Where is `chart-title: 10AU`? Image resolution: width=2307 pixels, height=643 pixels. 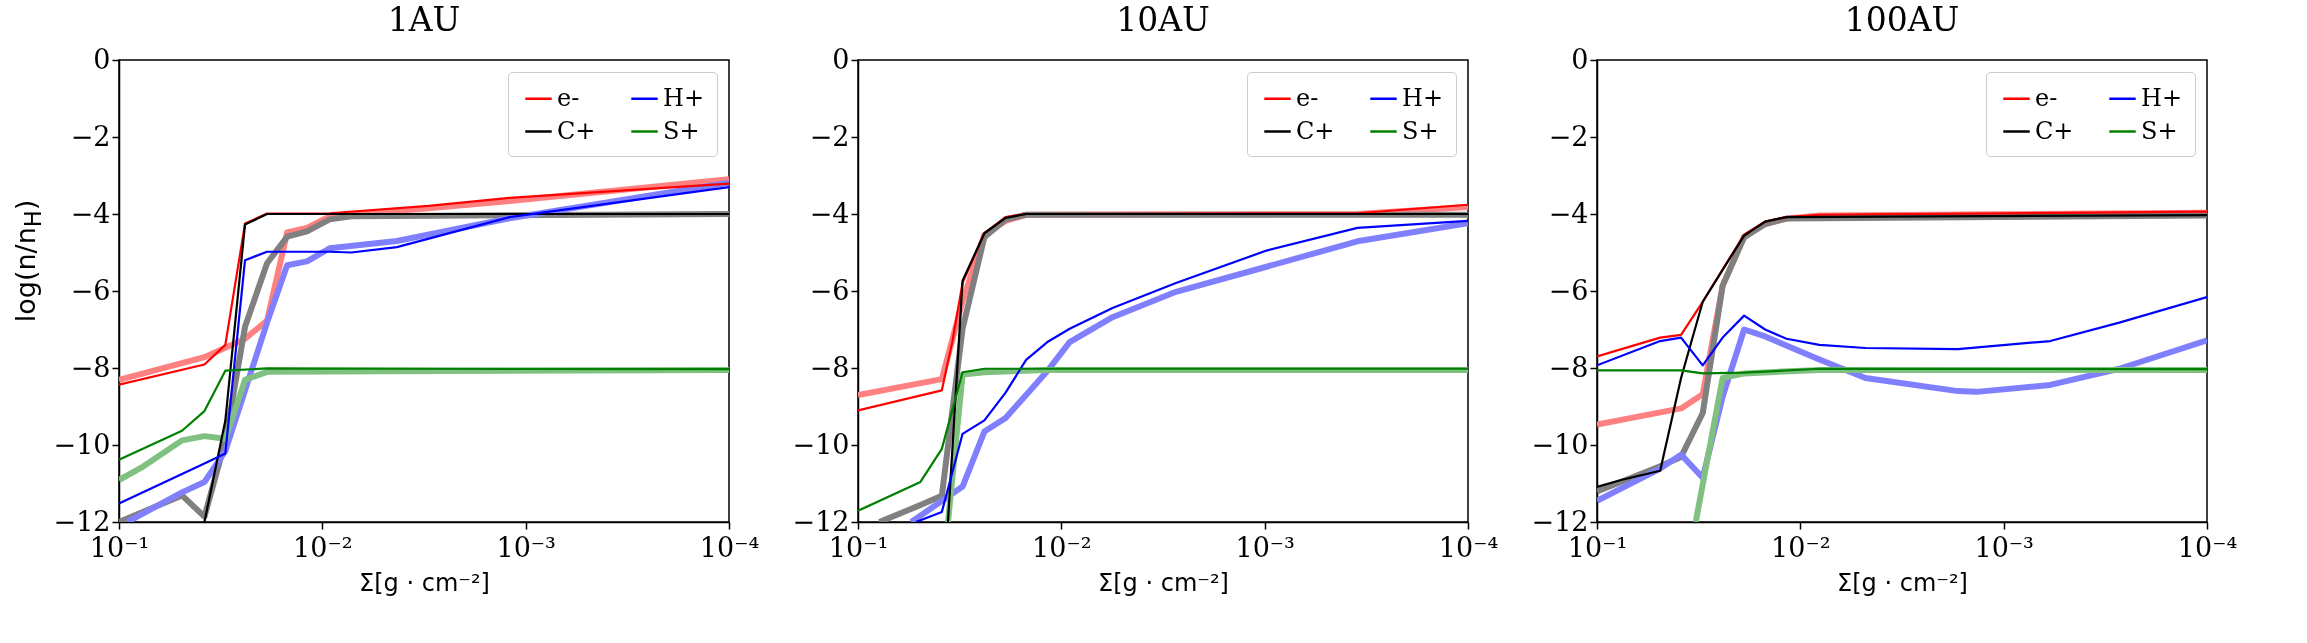 chart-title: 10AU is located at coordinates (1163, 19).